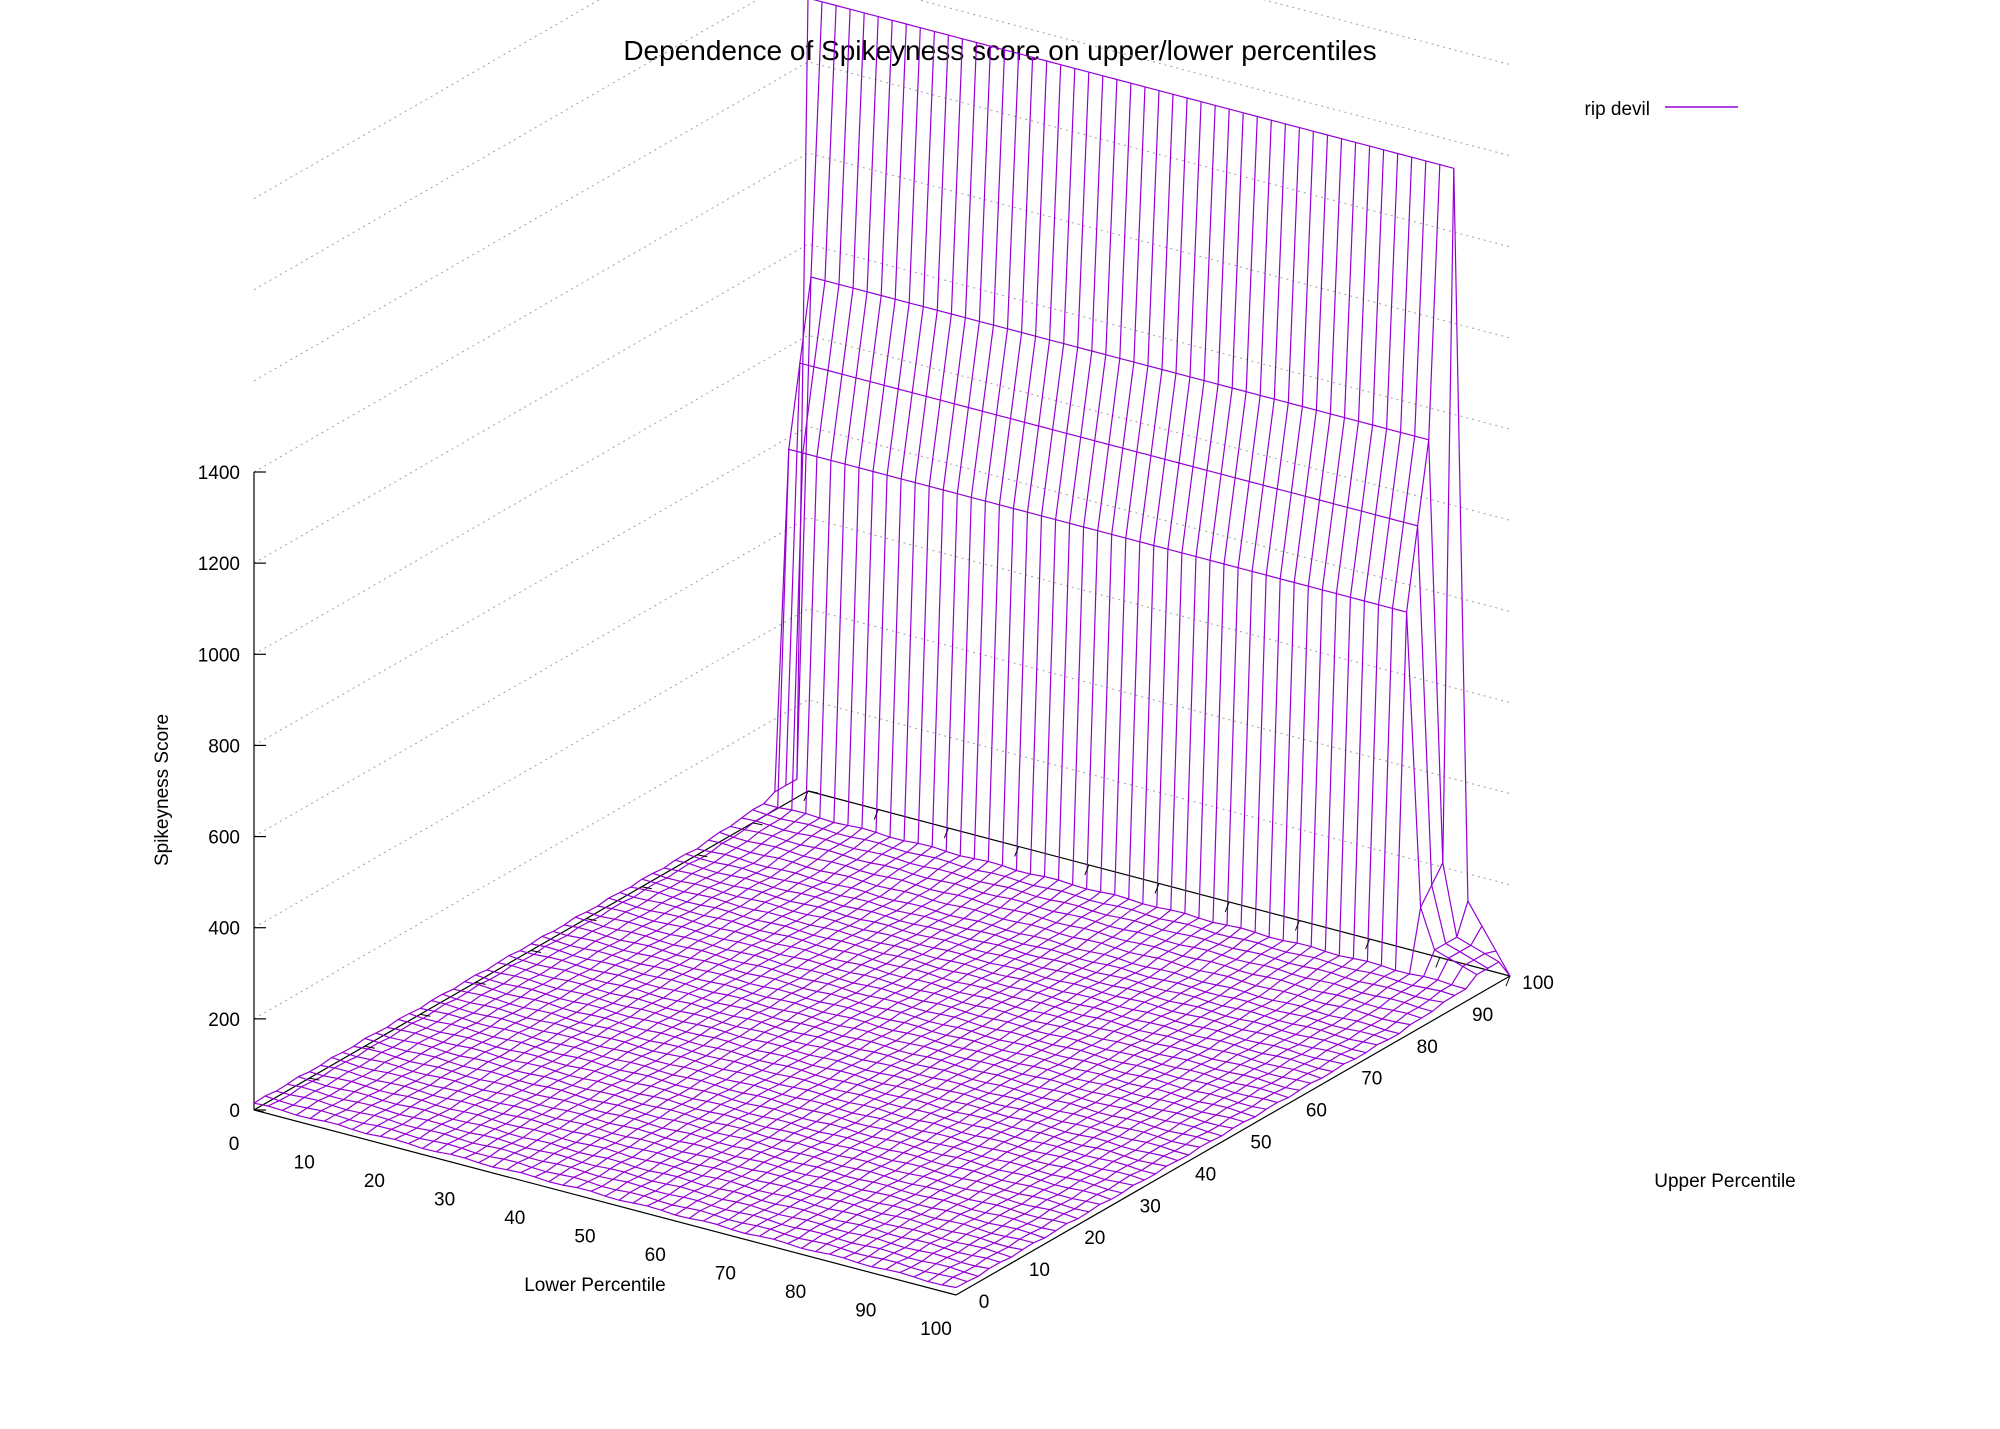  What do you see at coordinates (1205, 1174) in the screenshot?
I see `y-tick-label: 40` at bounding box center [1205, 1174].